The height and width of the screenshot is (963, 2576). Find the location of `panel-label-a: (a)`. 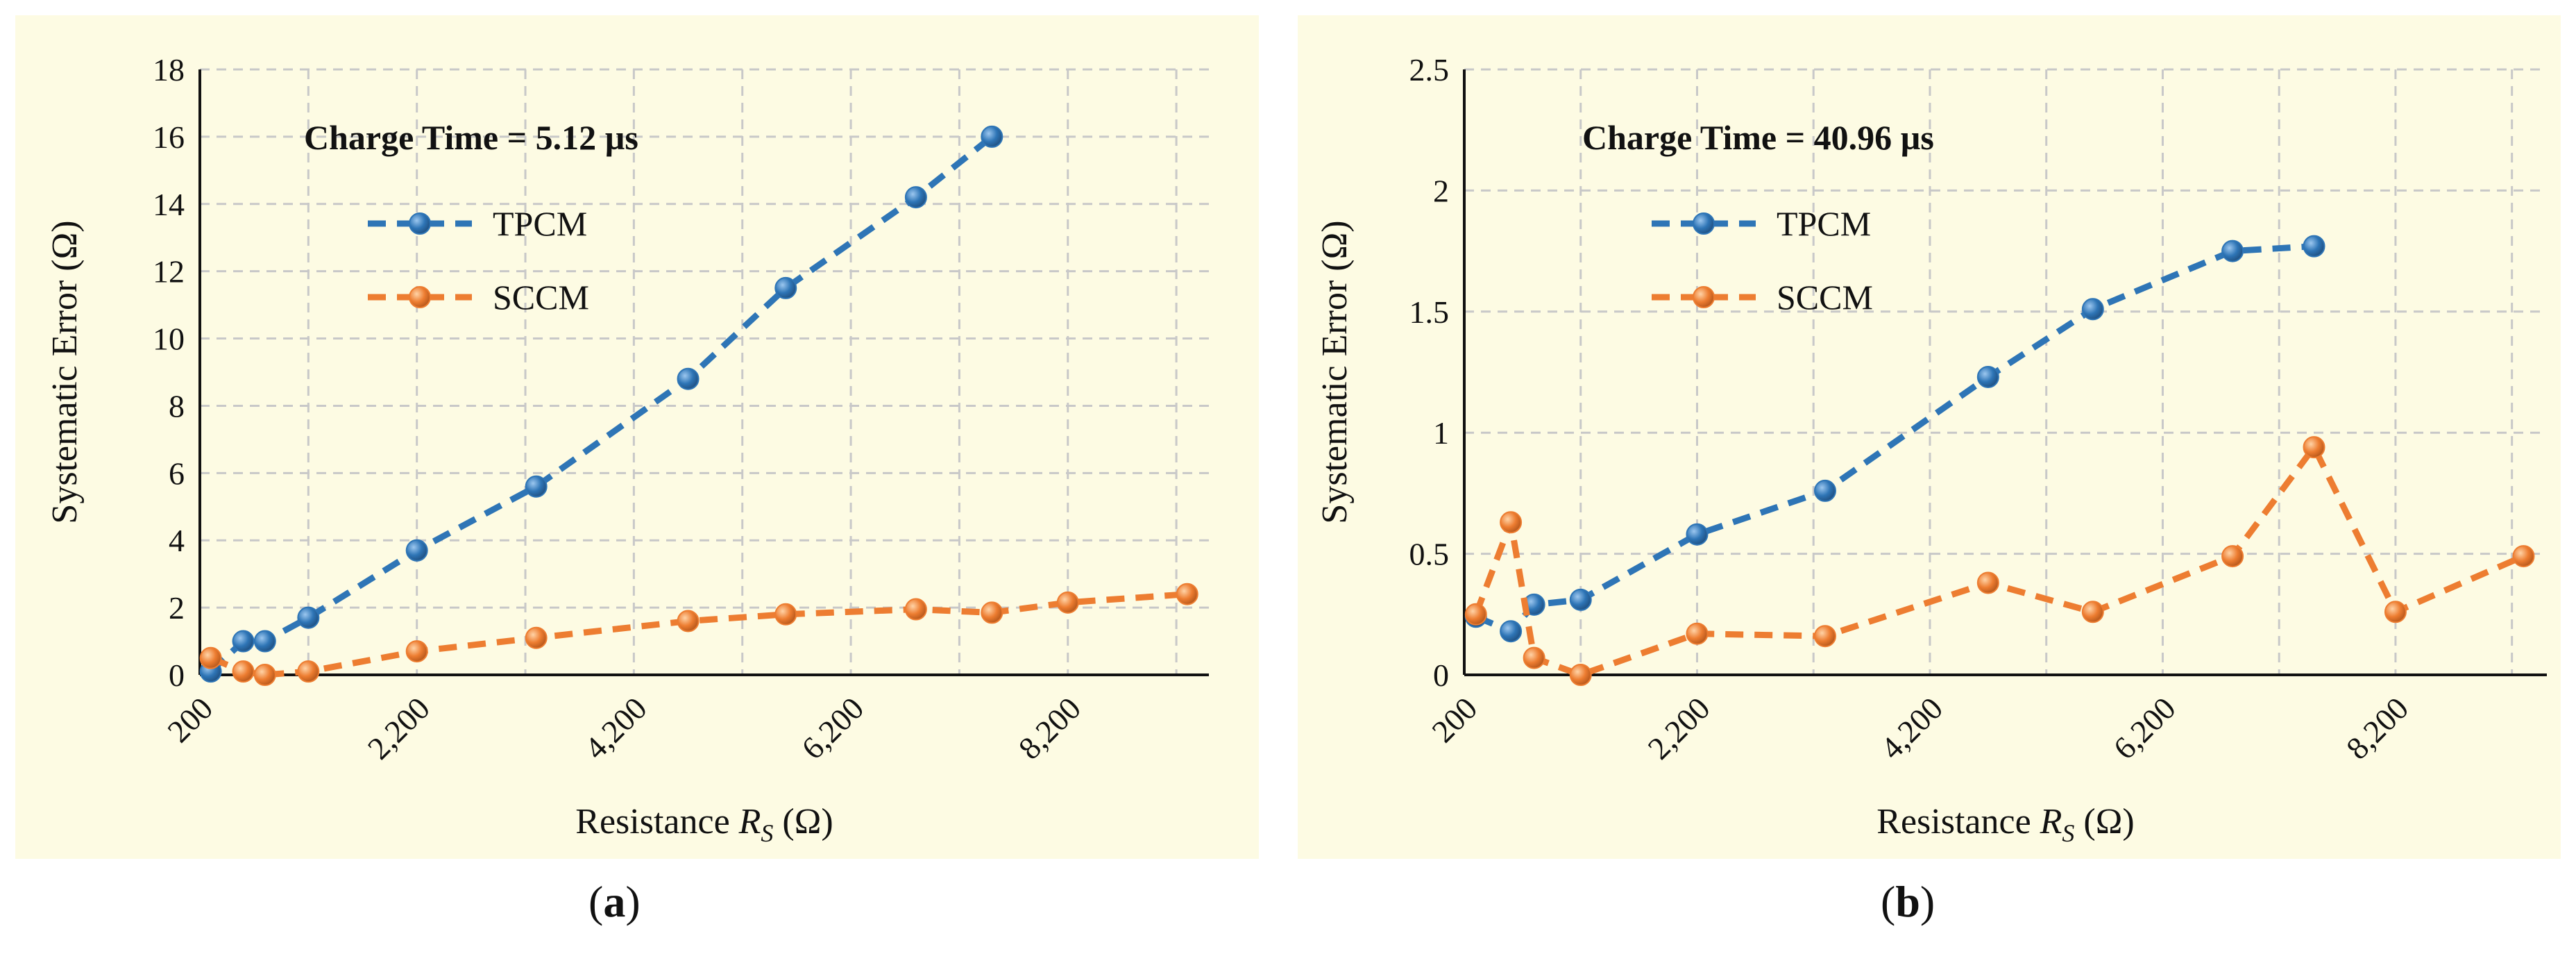

panel-label-a: (a) is located at coordinates (615, 901).